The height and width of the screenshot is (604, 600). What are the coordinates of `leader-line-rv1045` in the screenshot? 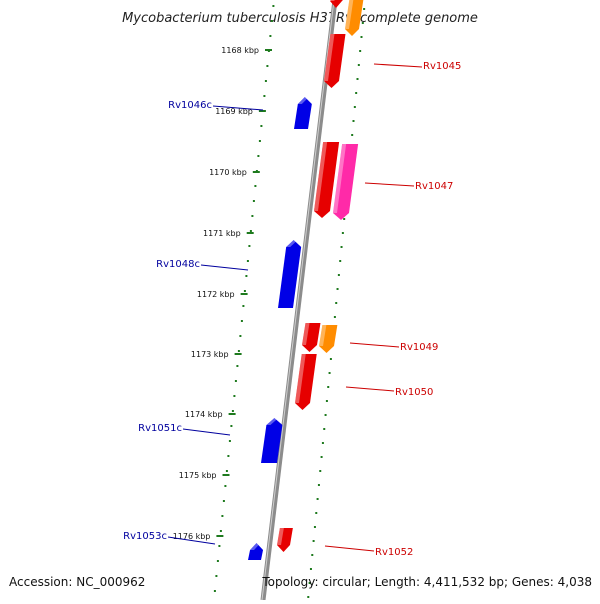 It's located at (398, 65).